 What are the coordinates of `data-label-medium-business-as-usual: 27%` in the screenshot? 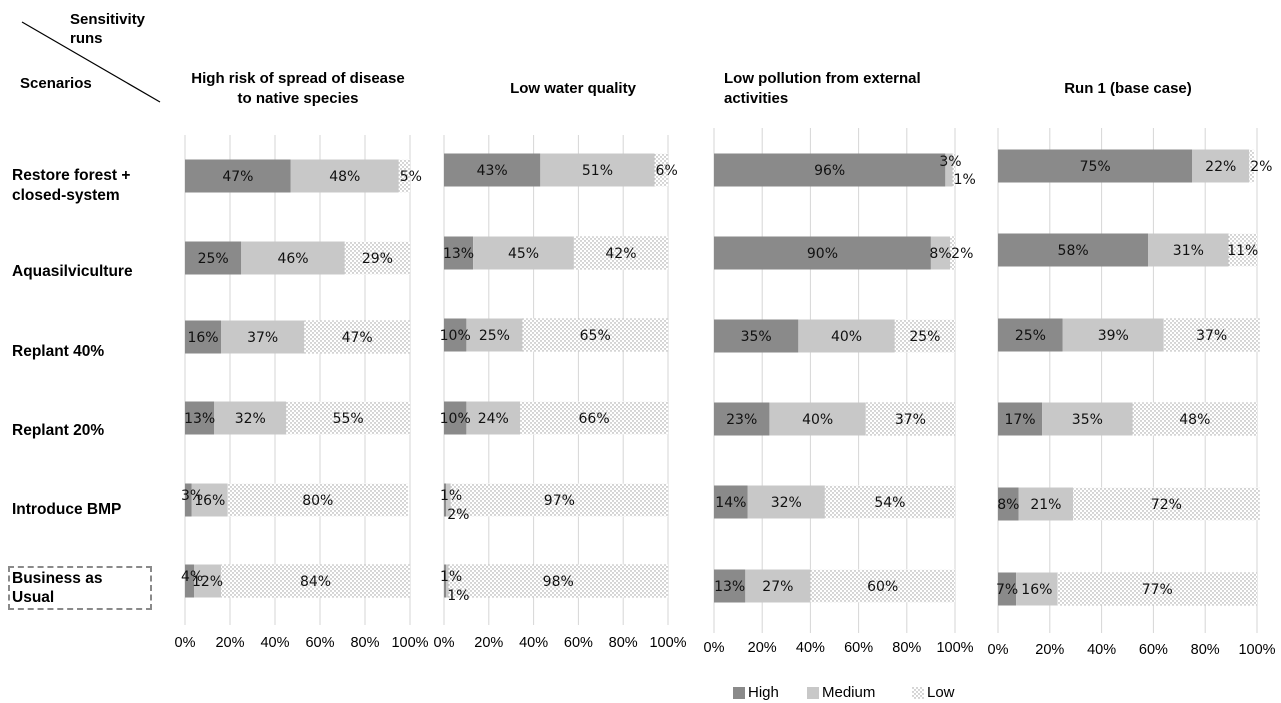 It's located at (777, 587).